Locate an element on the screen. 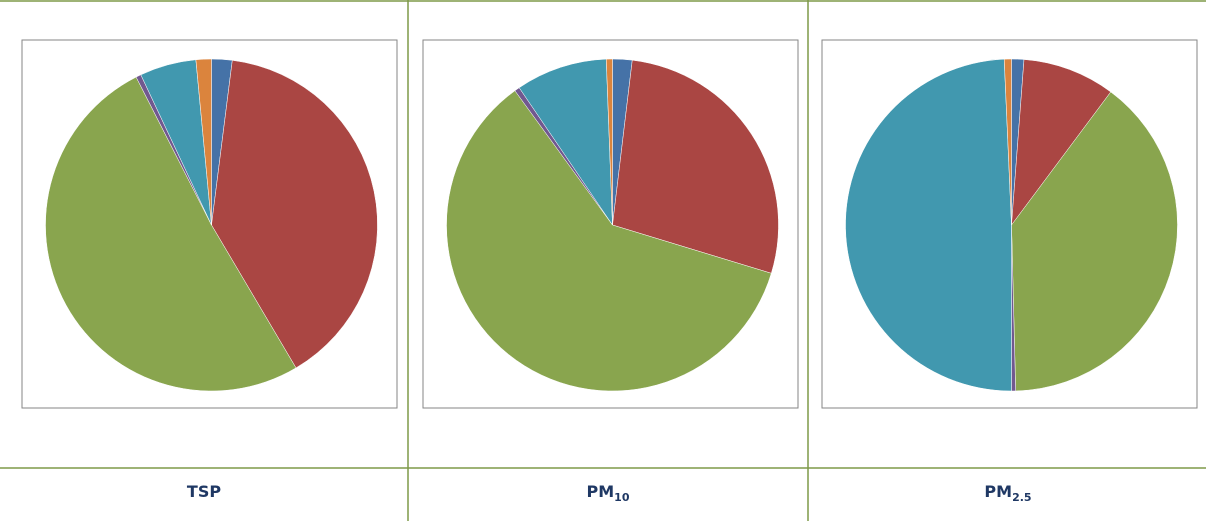  cell-label: TSP is located at coordinates (204, 491).